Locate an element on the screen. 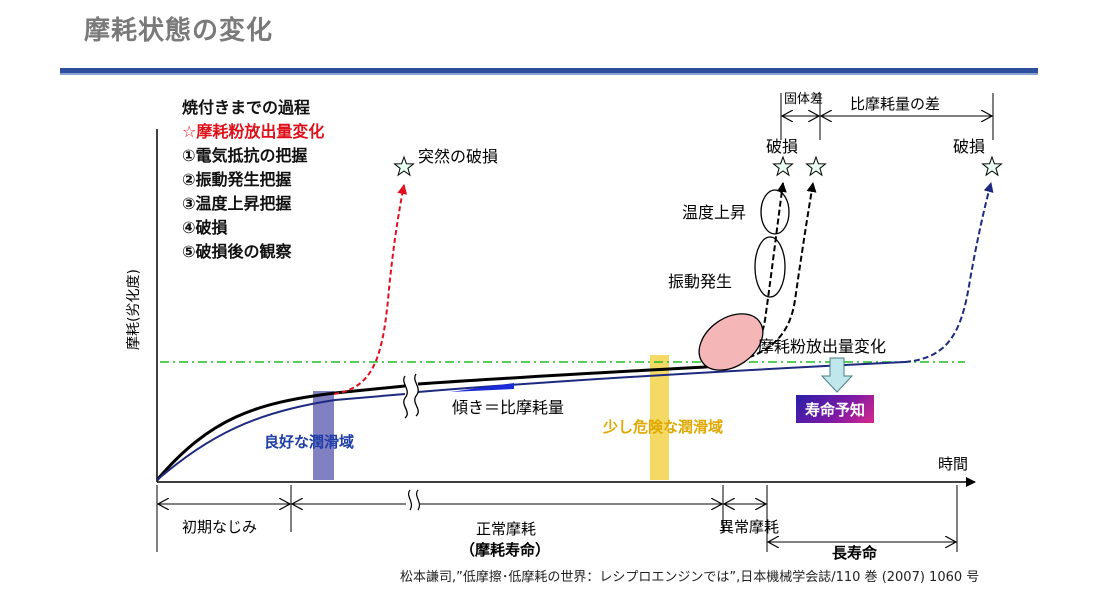 The width and height of the screenshot is (1100, 600). wear-powder-ellipse is located at coordinates (731, 342).